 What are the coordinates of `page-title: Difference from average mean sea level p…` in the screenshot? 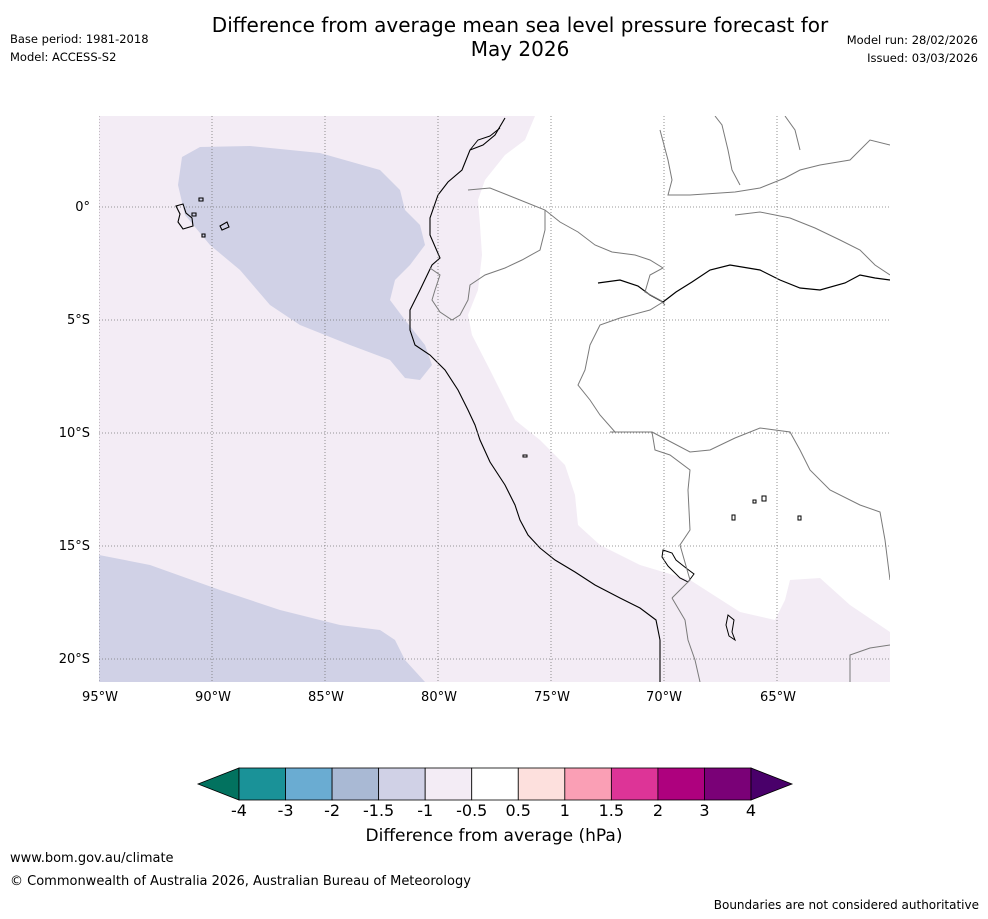 It's located at (520, 37).